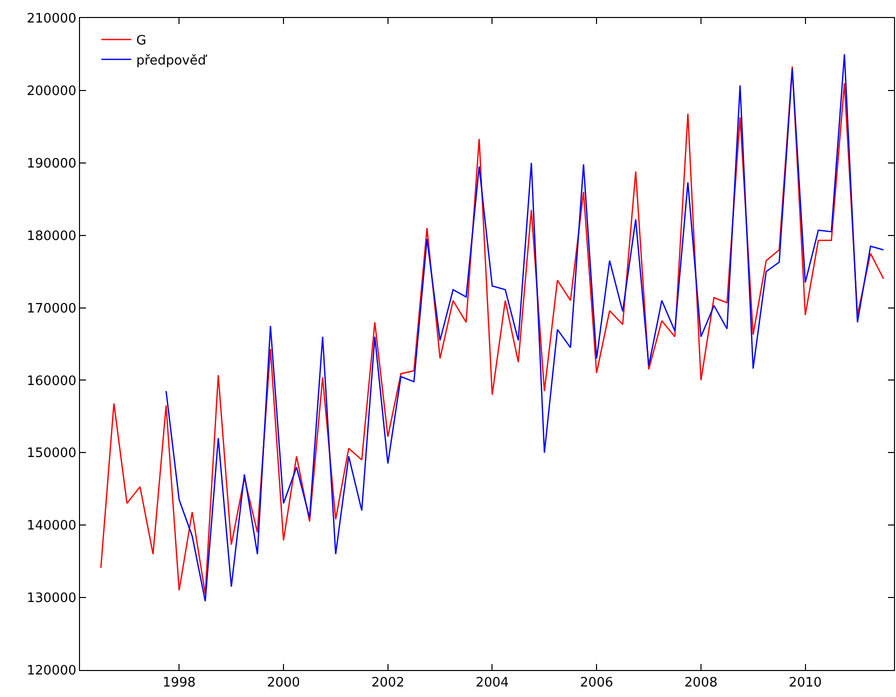  Describe the element at coordinates (805, 683) in the screenshot. I see `x-tick-label: 2010` at that location.